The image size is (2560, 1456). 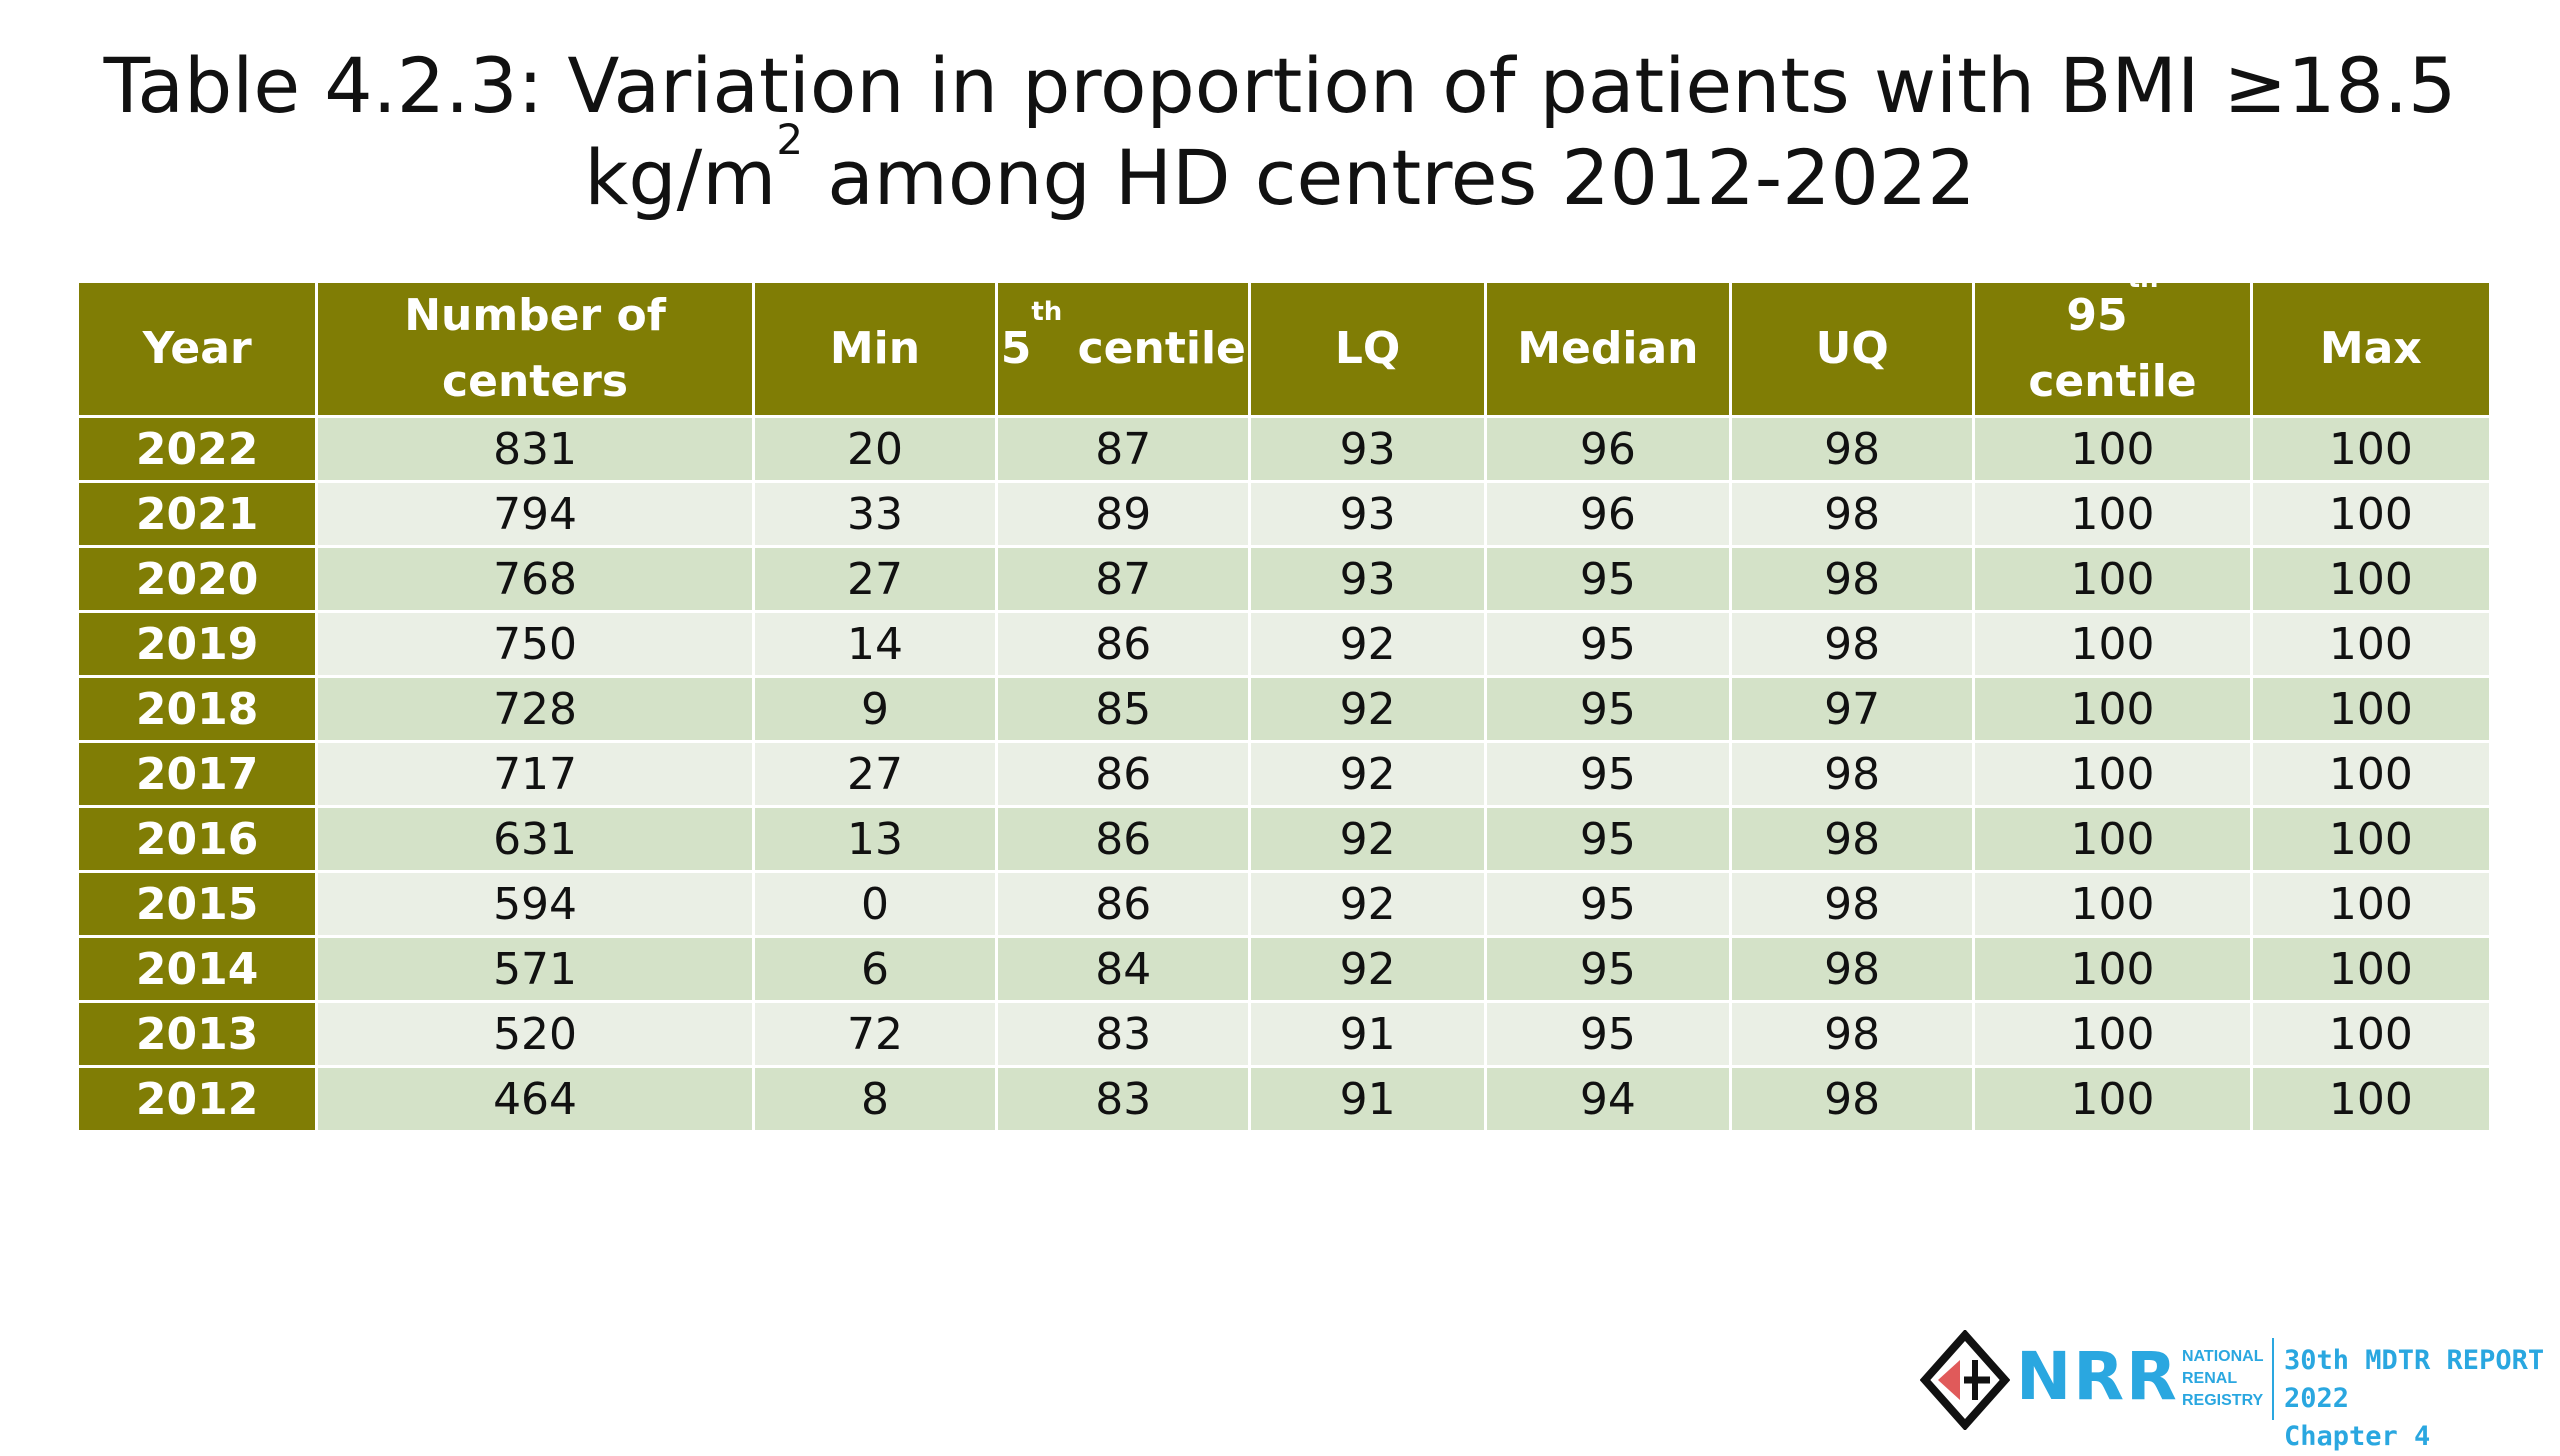 What do you see at coordinates (197, 709) in the screenshot?
I see `cell-year: 2018` at bounding box center [197, 709].